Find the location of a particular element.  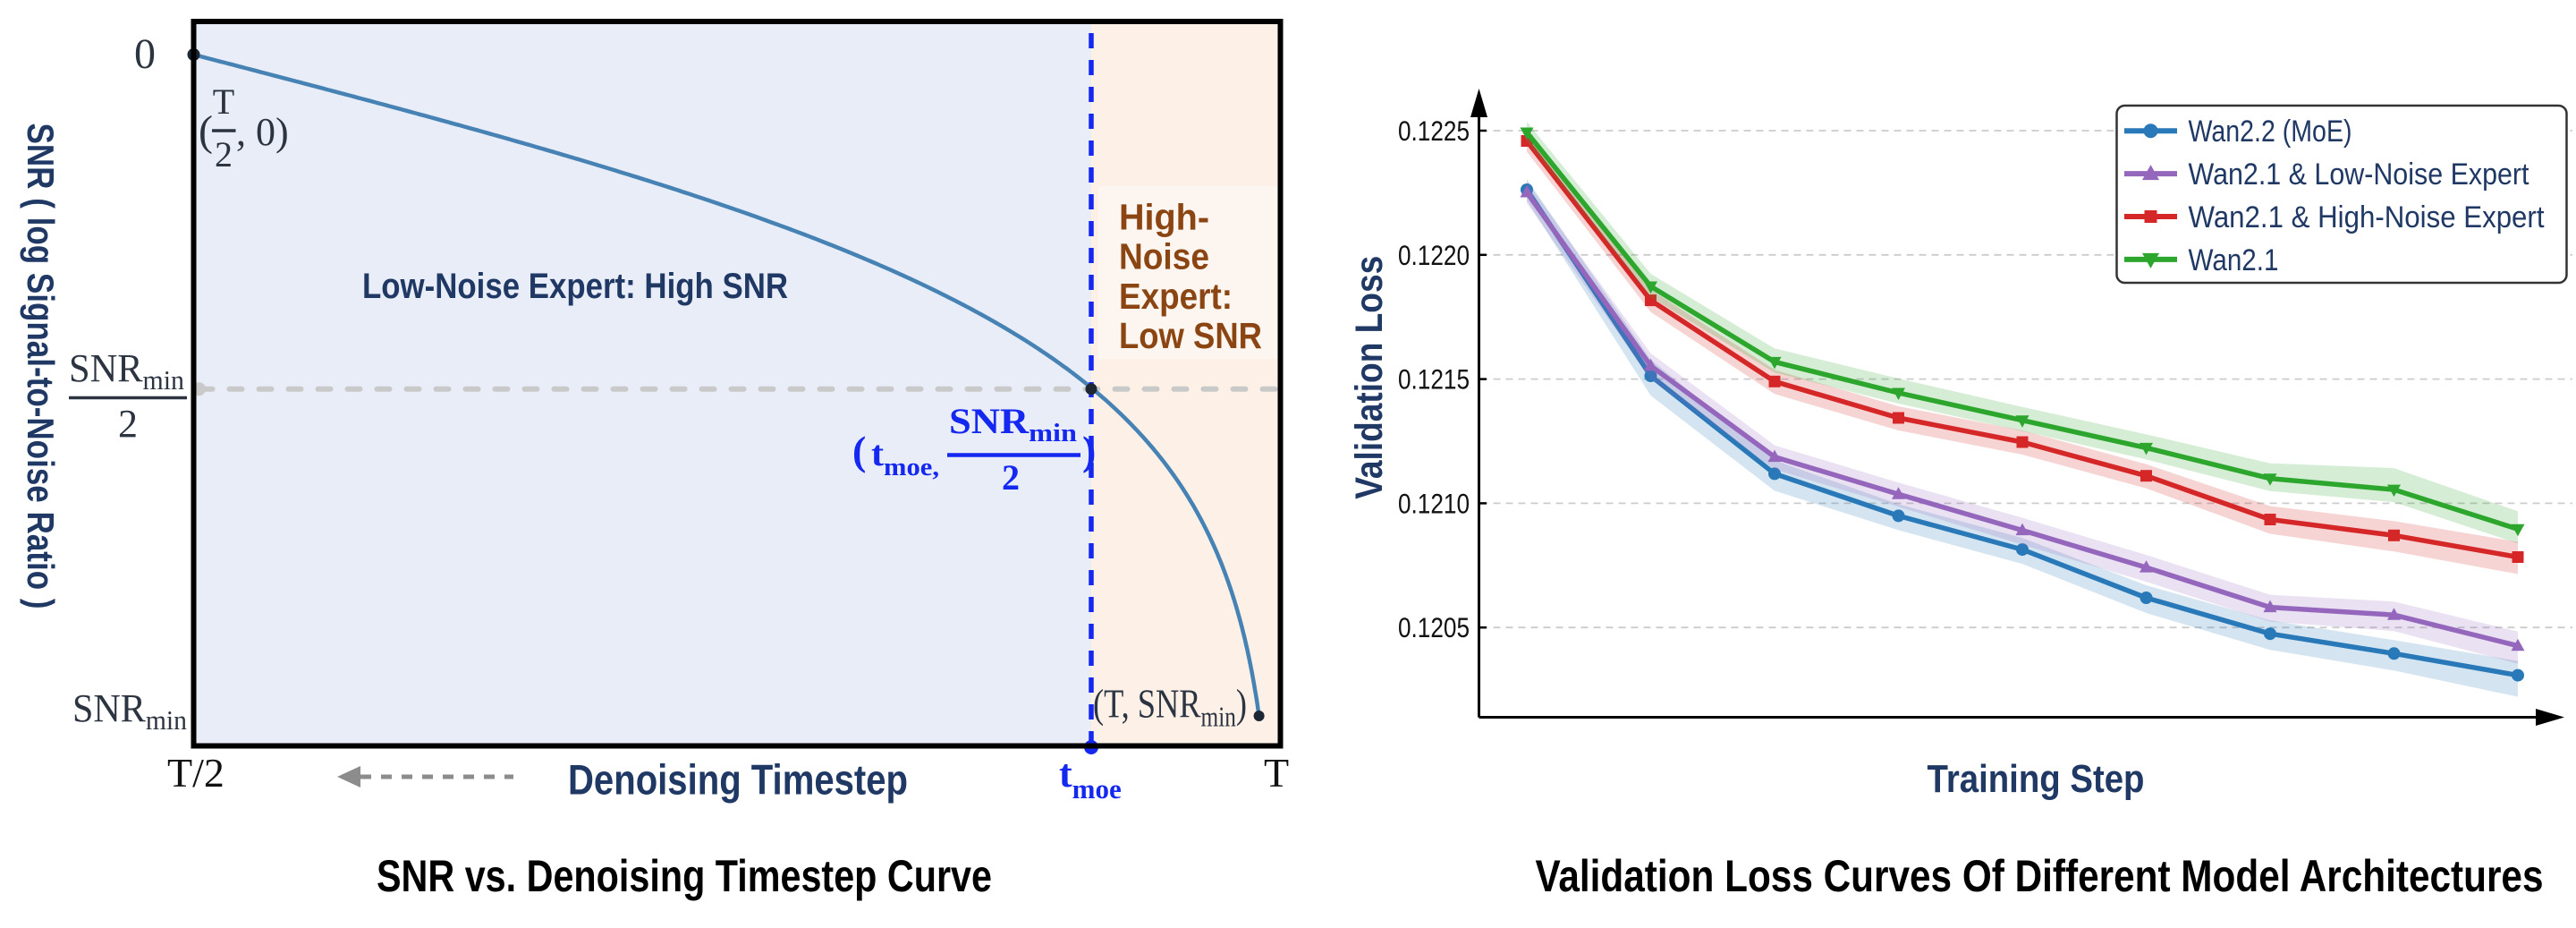

svg-text: 0.1210 is located at coordinates (1434, 503).